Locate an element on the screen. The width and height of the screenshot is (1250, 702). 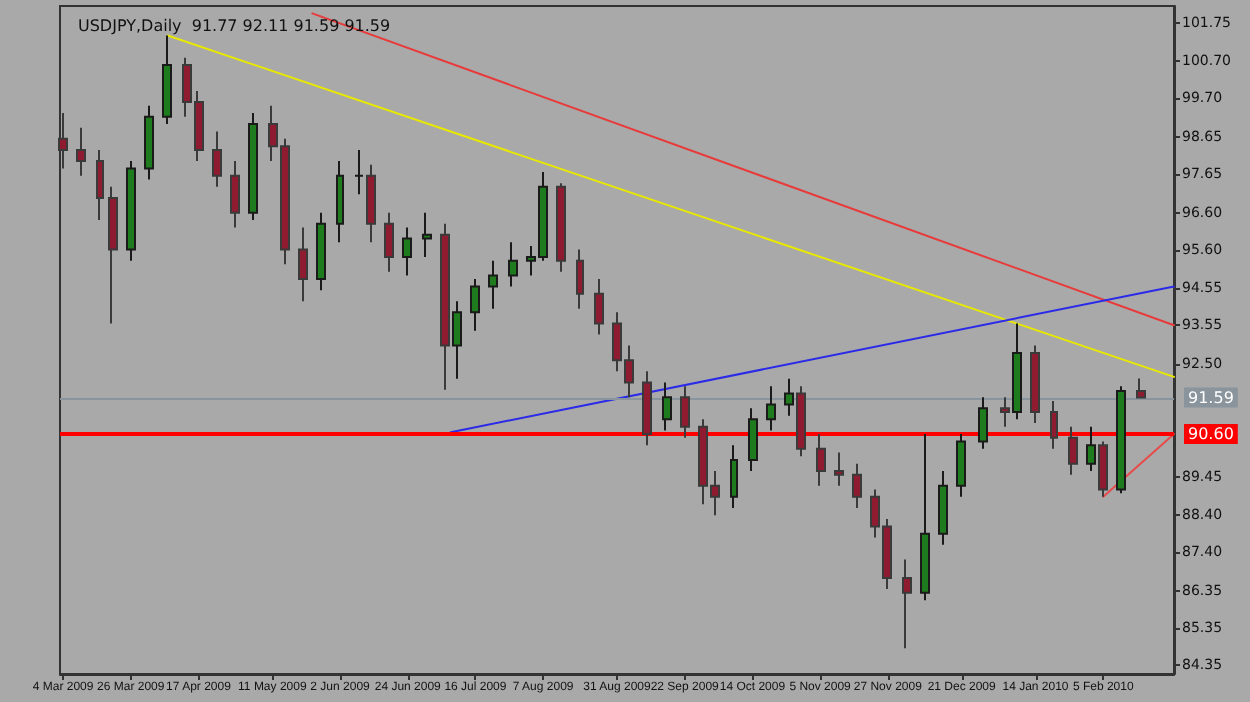
text: USDJPY,Daily 91.77 92.11 91.59 91.59 is located at coordinates (234, 26).